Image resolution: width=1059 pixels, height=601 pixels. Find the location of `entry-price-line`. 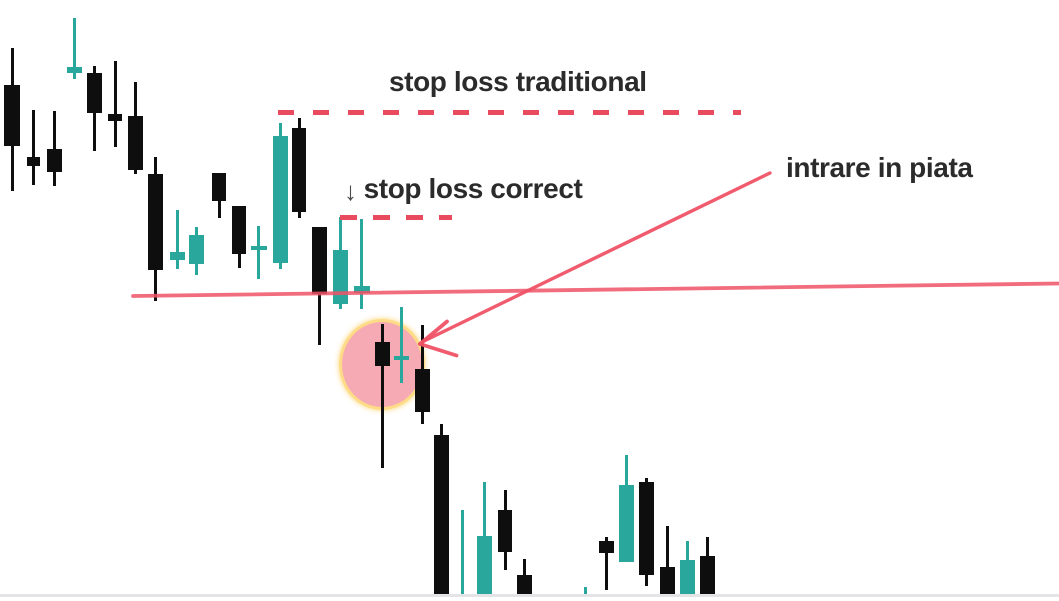

entry-price-line is located at coordinates (595, 289).